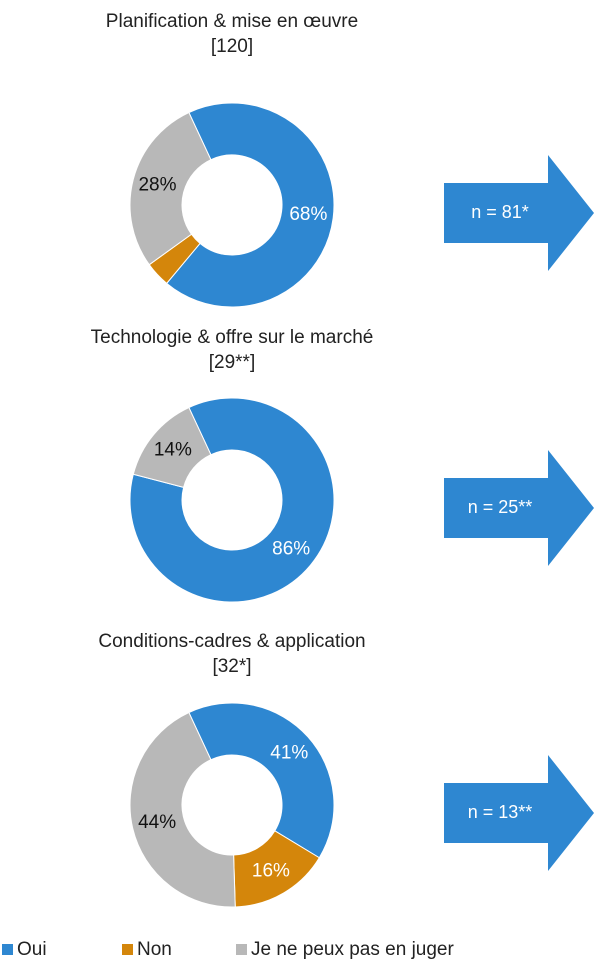  I want to click on chart-title: Technologie & offre sur le marché, so click(232, 337).